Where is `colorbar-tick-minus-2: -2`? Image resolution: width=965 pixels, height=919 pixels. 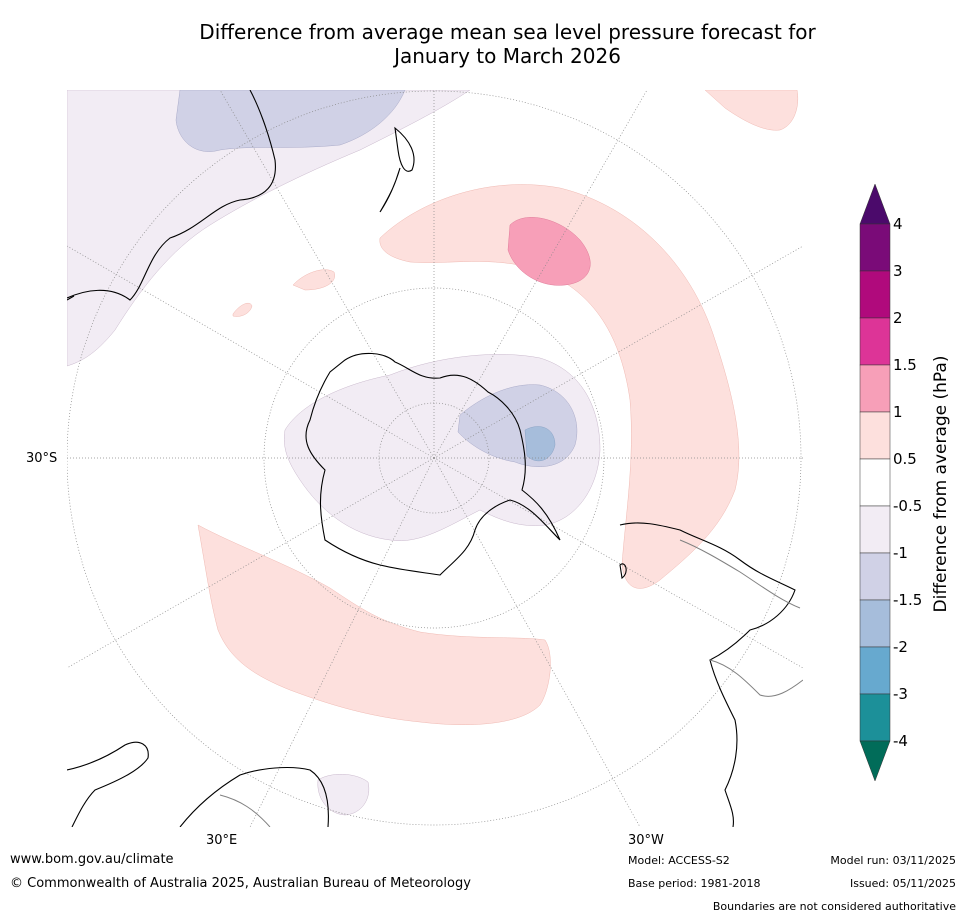
colorbar-tick-minus-2: -2 is located at coordinates (900, 647).